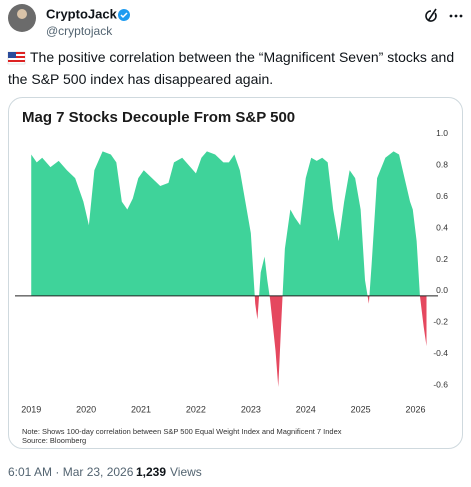 The image size is (471, 487). Describe the element at coordinates (456, 16) in the screenshot. I see `more-button` at that location.